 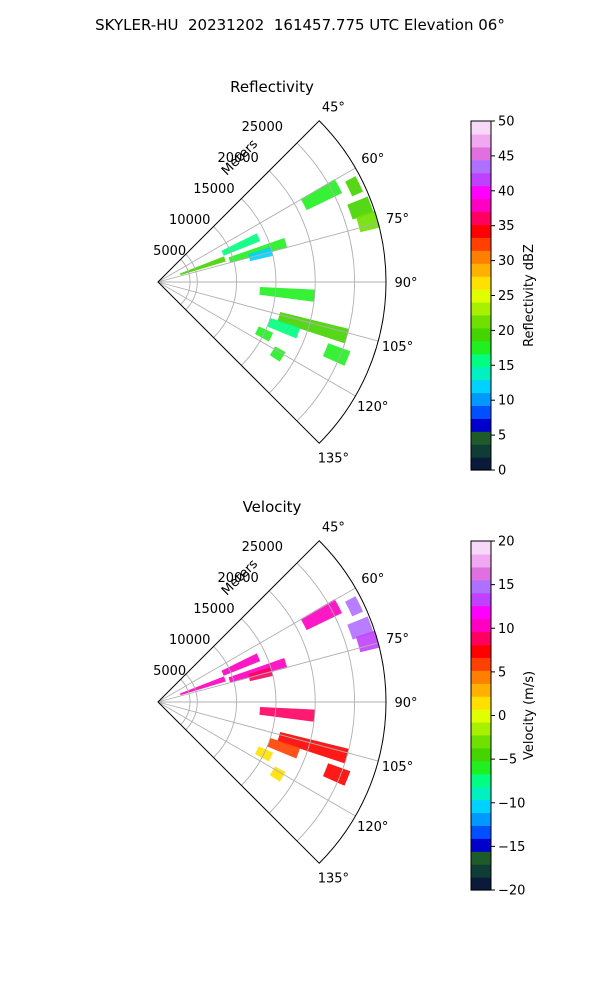 What do you see at coordinates (272, 507) in the screenshot?
I see `panel-title: Velocity` at bounding box center [272, 507].